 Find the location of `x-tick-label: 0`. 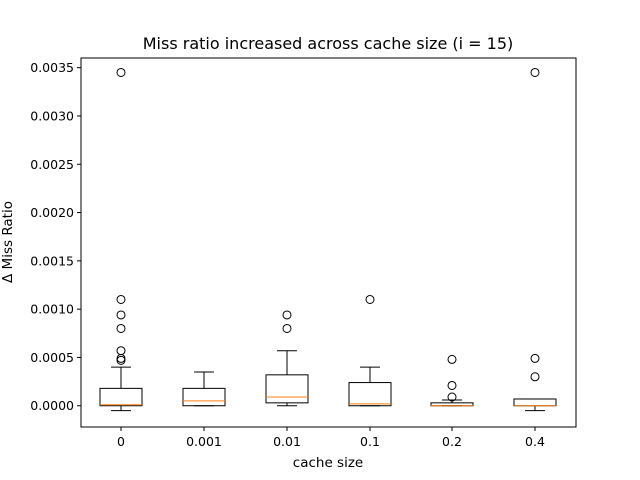

x-tick-label: 0 is located at coordinates (121, 441).